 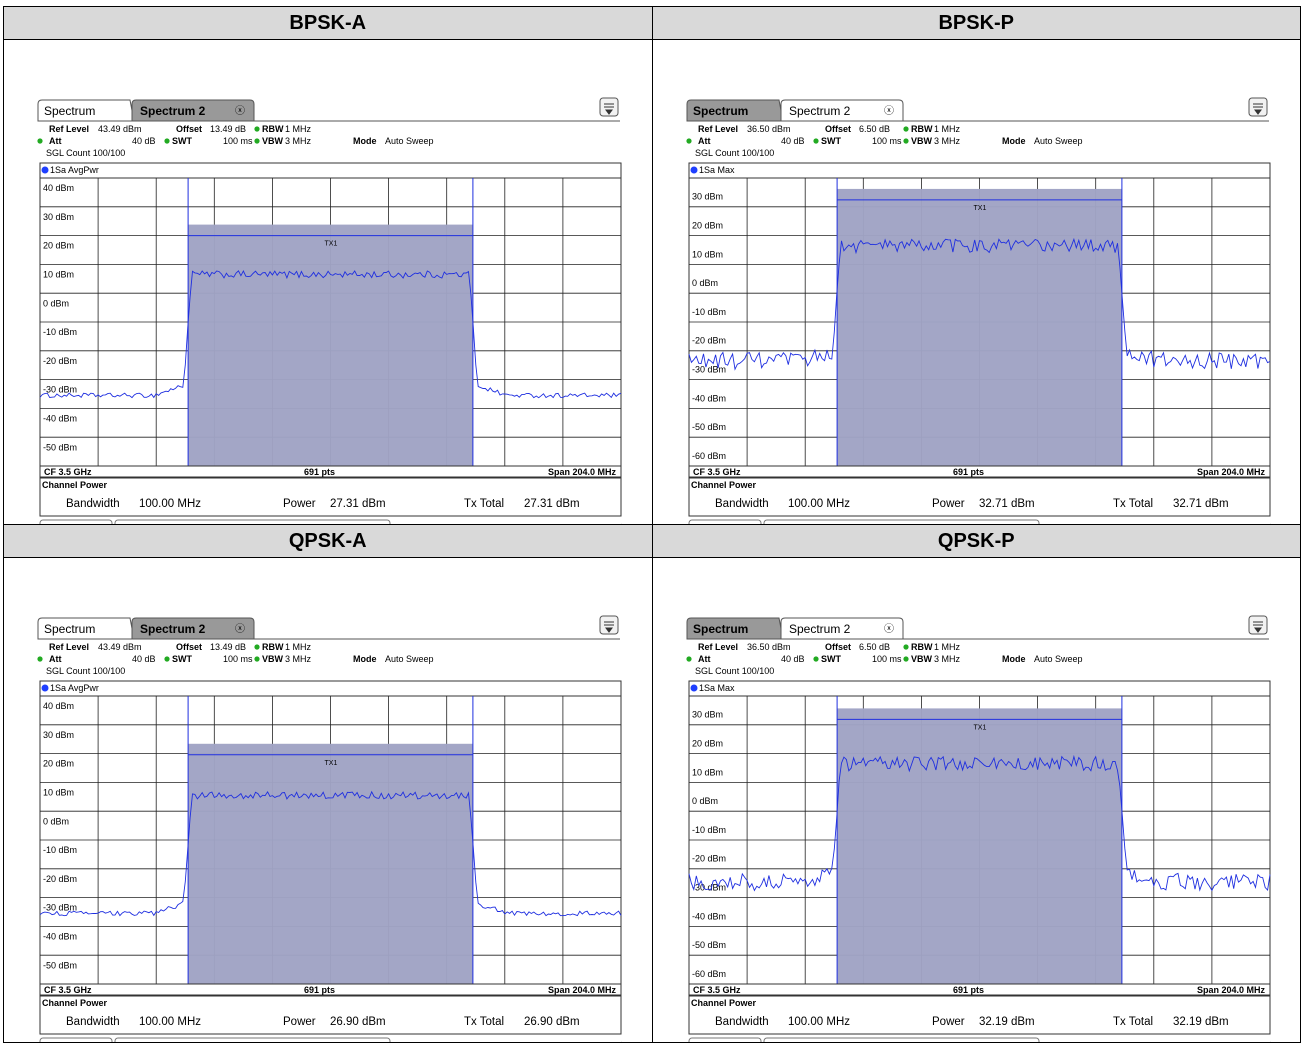 What do you see at coordinates (819, 504) in the screenshot?
I see `bandwidth-value: 100.00 MHz` at bounding box center [819, 504].